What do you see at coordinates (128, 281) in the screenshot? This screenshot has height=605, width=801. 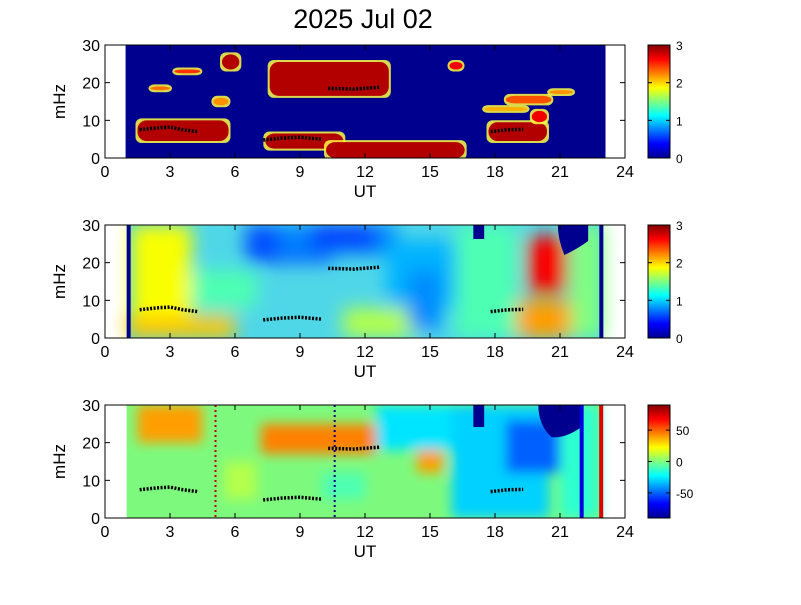 I see `data-edge-left` at bounding box center [128, 281].